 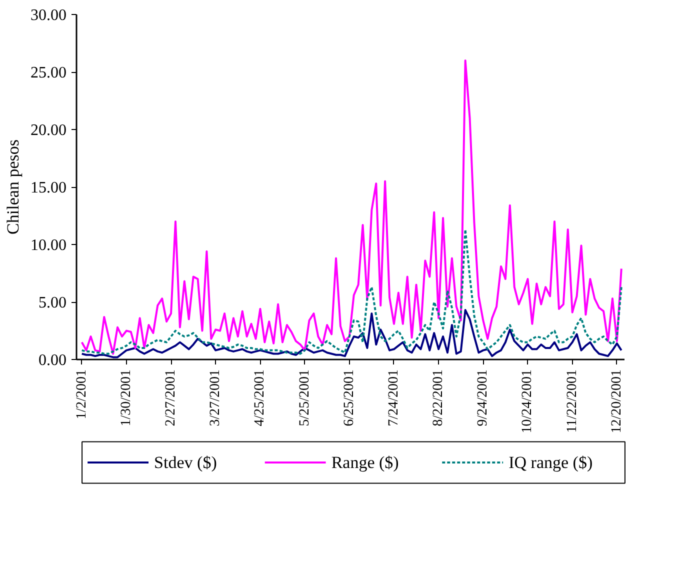 What do you see at coordinates (185, 462) in the screenshot?
I see `legend-label: Stdev ($)` at bounding box center [185, 462].